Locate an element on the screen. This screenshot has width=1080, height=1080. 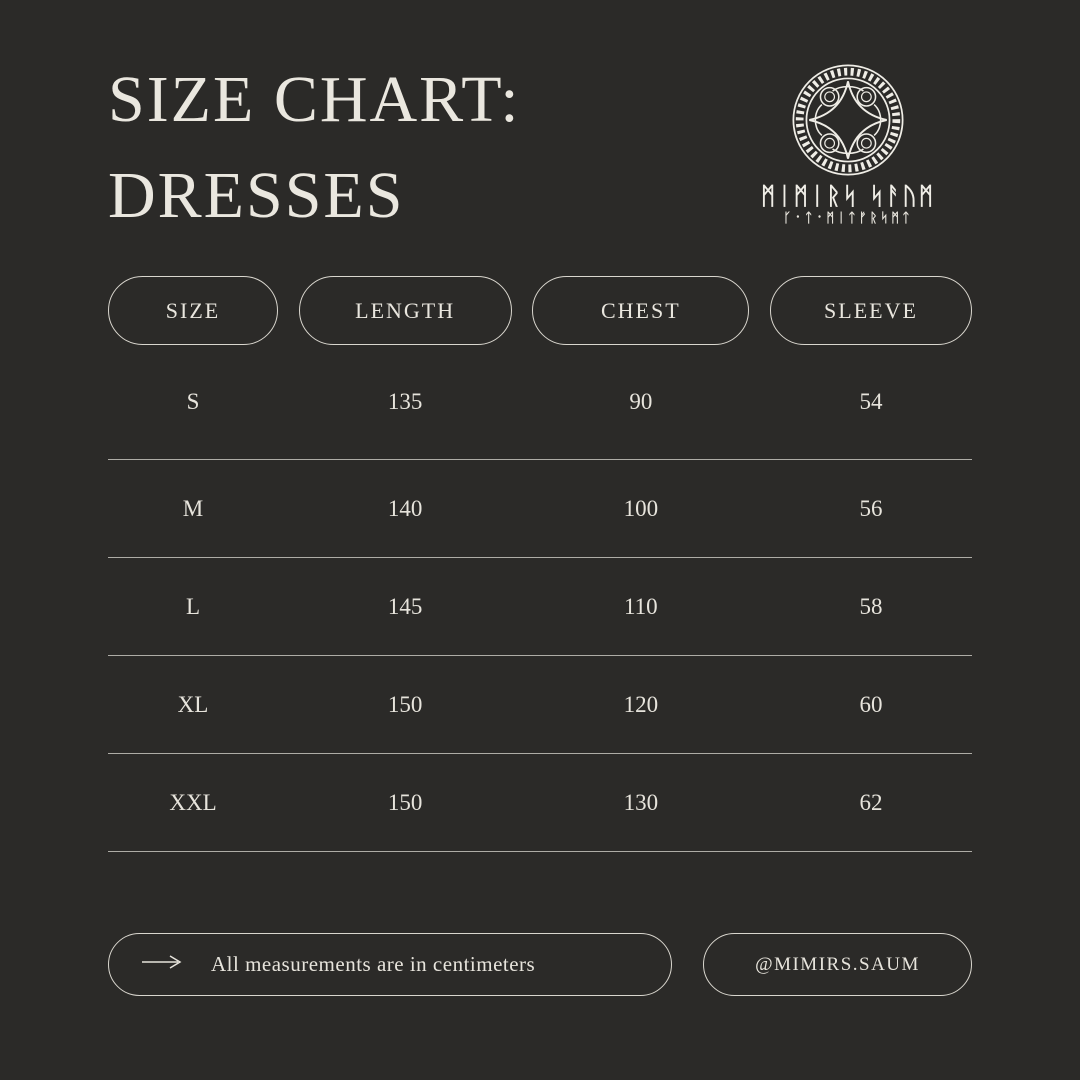
sleeve-cell: 54 is located at coordinates (871, 401).